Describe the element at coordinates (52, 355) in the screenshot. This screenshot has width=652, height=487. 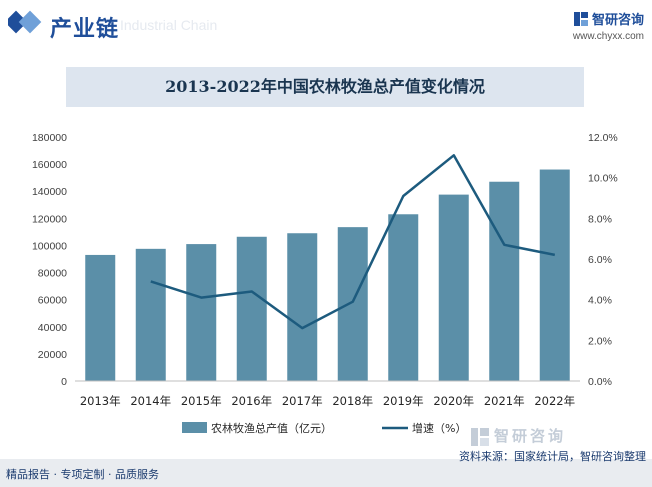
I see `y-left-tick-label: 20000` at that location.